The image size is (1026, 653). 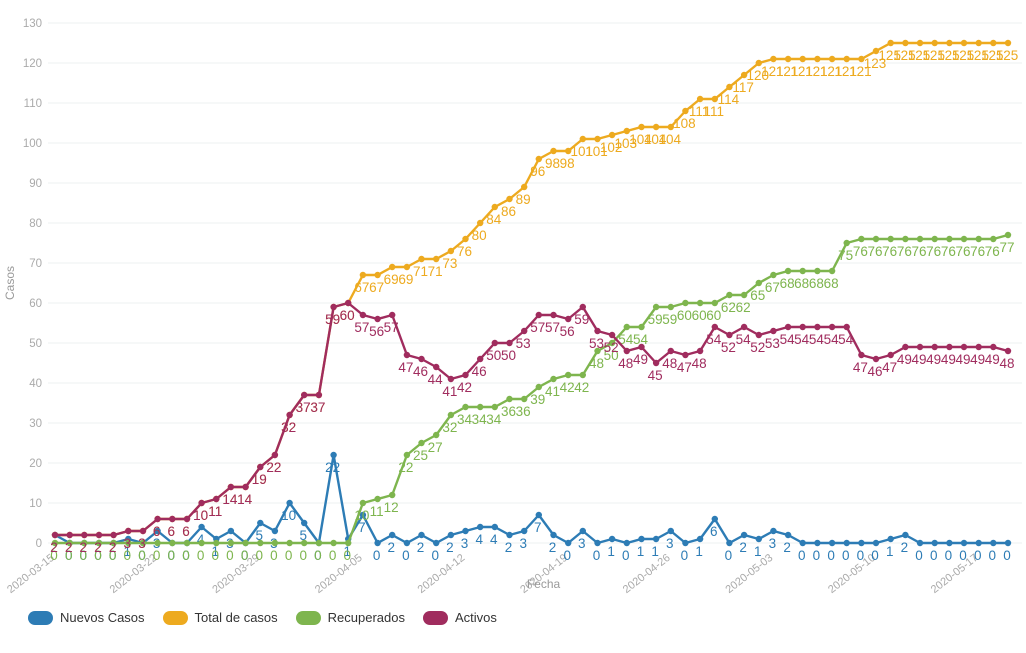 I want to click on data-label-total-de-casos: 37, so click(x=317, y=407).